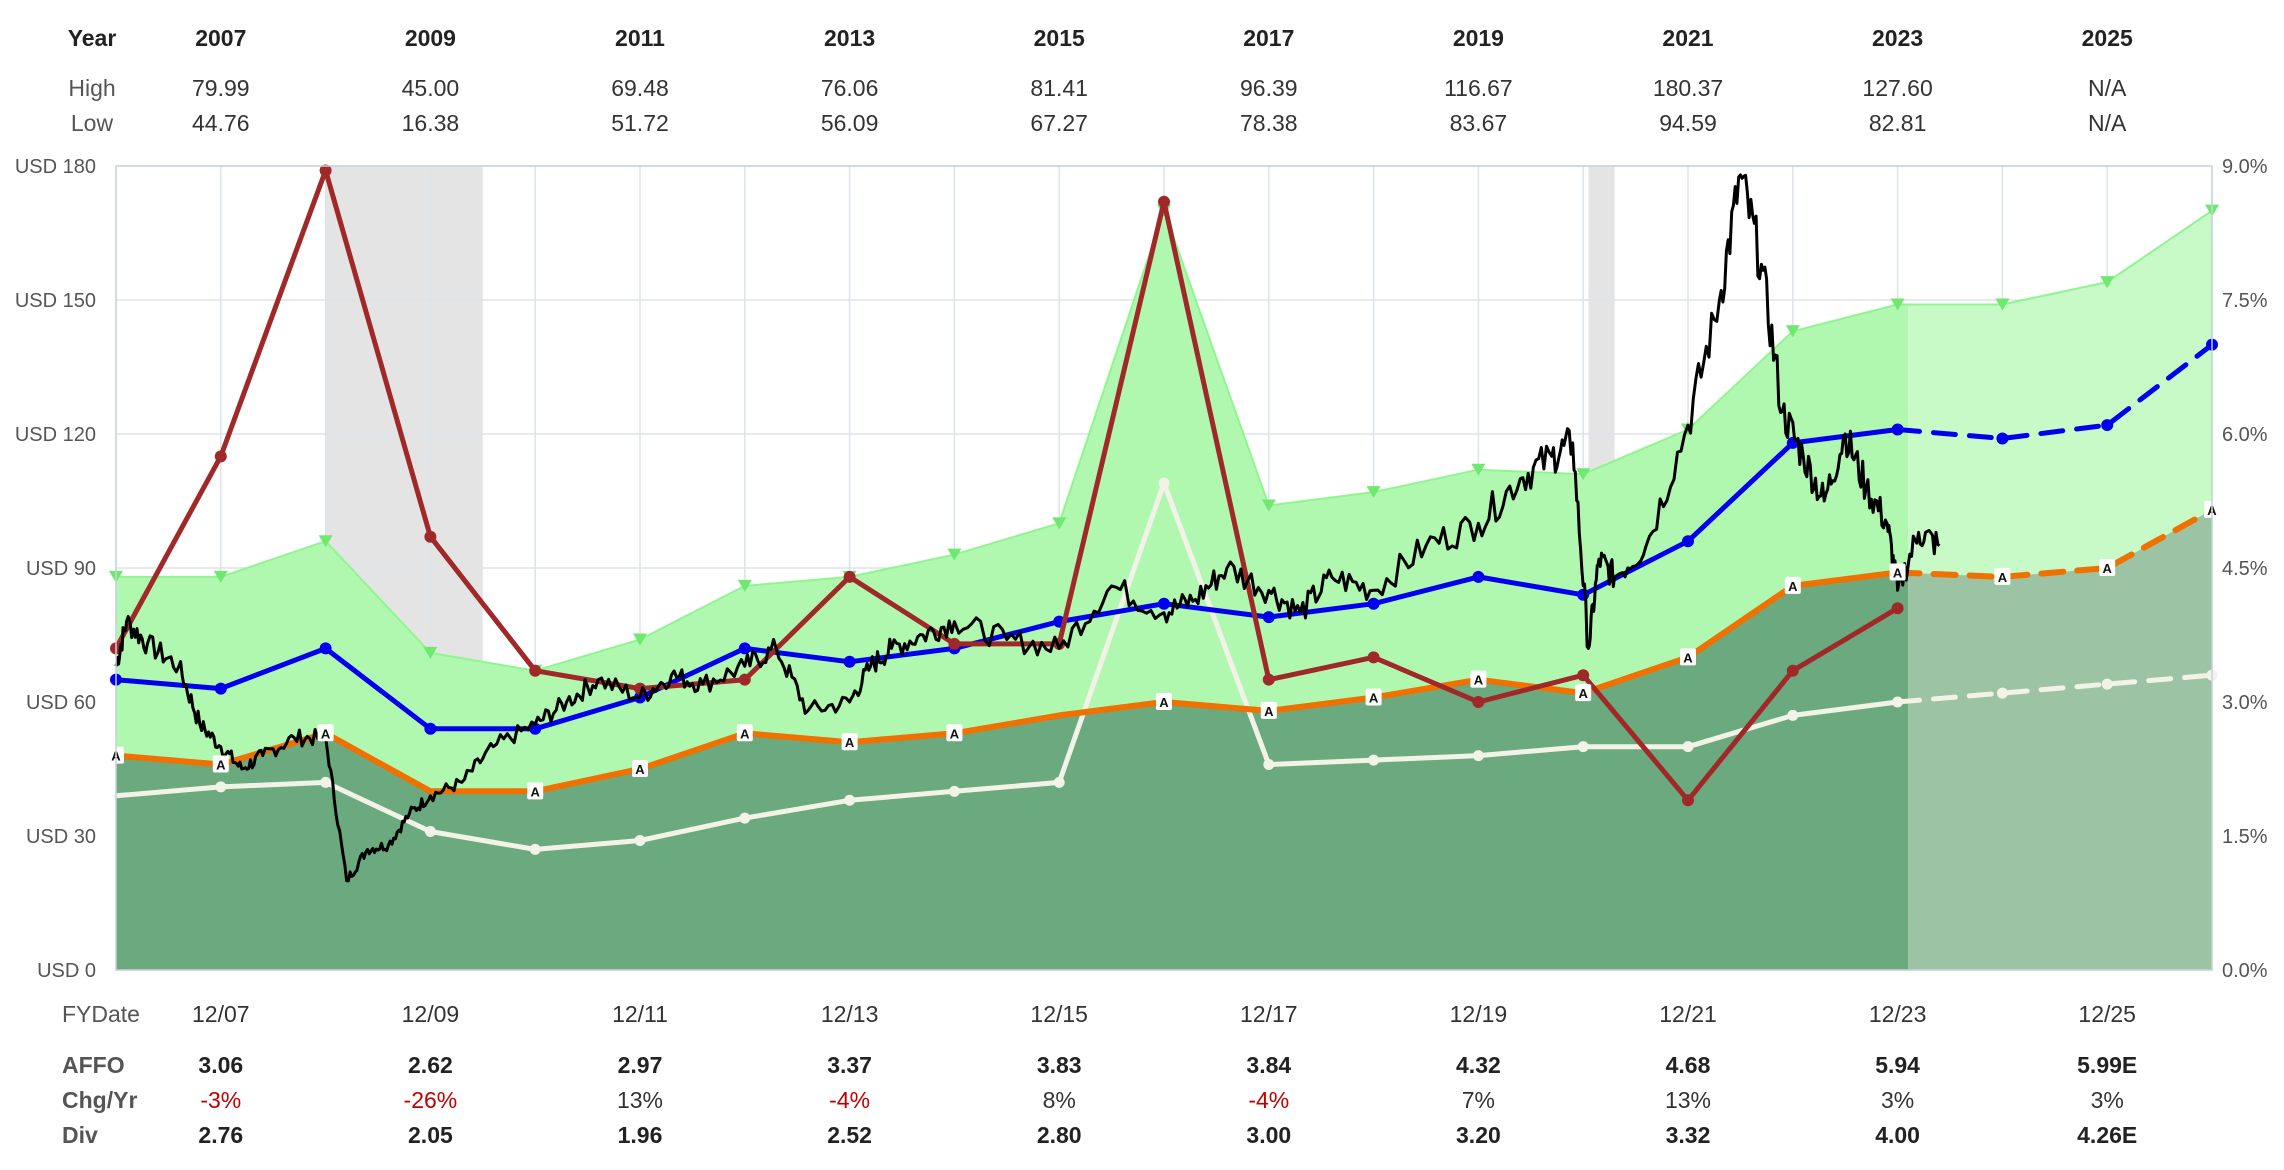 This screenshot has width=2284, height=1170. What do you see at coordinates (431, 1100) in the screenshot?
I see `footer-chg-value: -26%` at bounding box center [431, 1100].